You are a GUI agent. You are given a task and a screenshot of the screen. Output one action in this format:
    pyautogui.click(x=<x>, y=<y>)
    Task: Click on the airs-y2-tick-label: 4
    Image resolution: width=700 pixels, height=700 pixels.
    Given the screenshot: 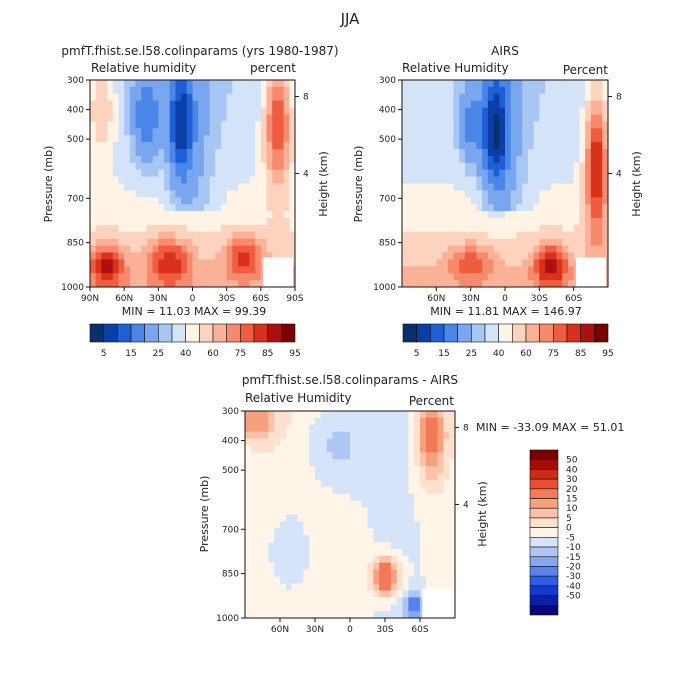 What is the action you would take?
    pyautogui.click(x=619, y=174)
    